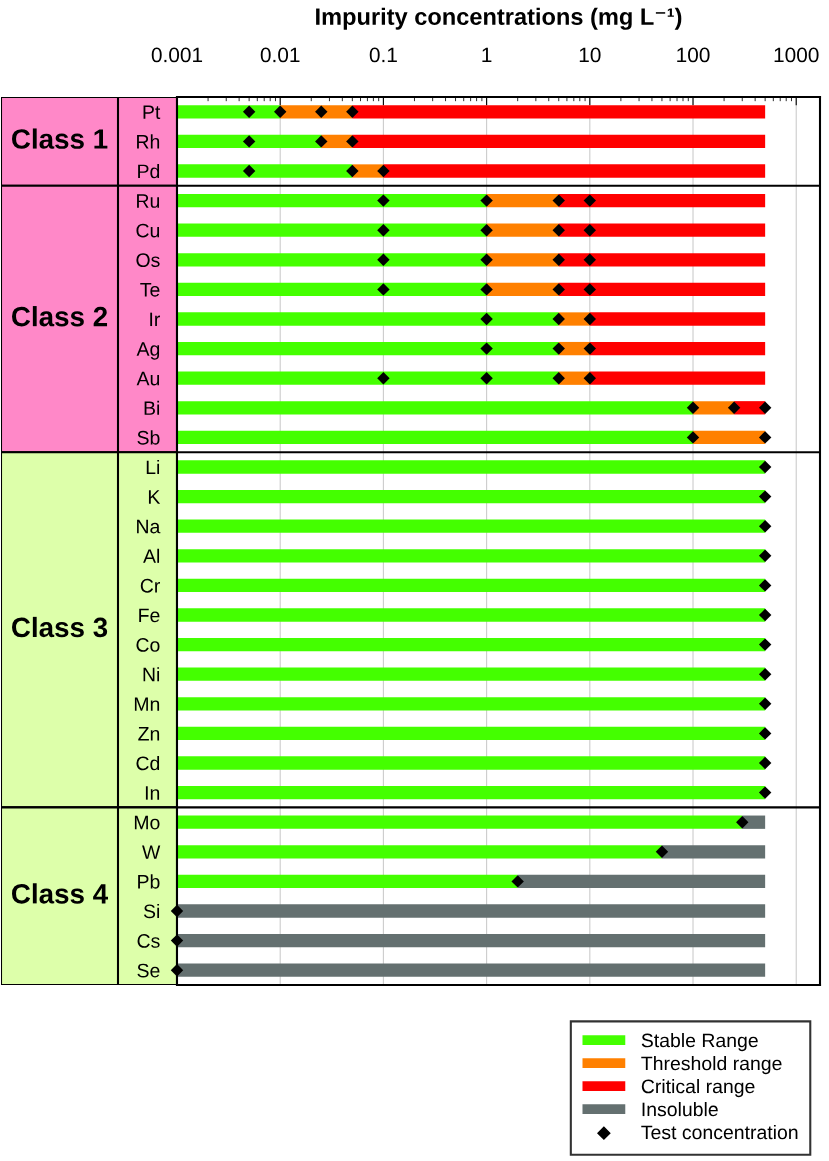  What do you see at coordinates (151, 852) in the screenshot?
I see `y-tick-label: W` at bounding box center [151, 852].